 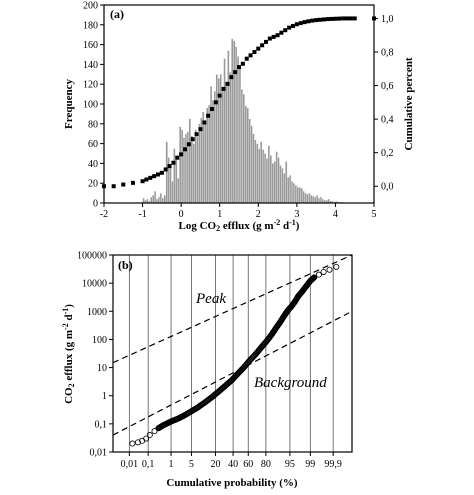 I want to click on x-tick-label-a: -2, so click(x=104, y=214).